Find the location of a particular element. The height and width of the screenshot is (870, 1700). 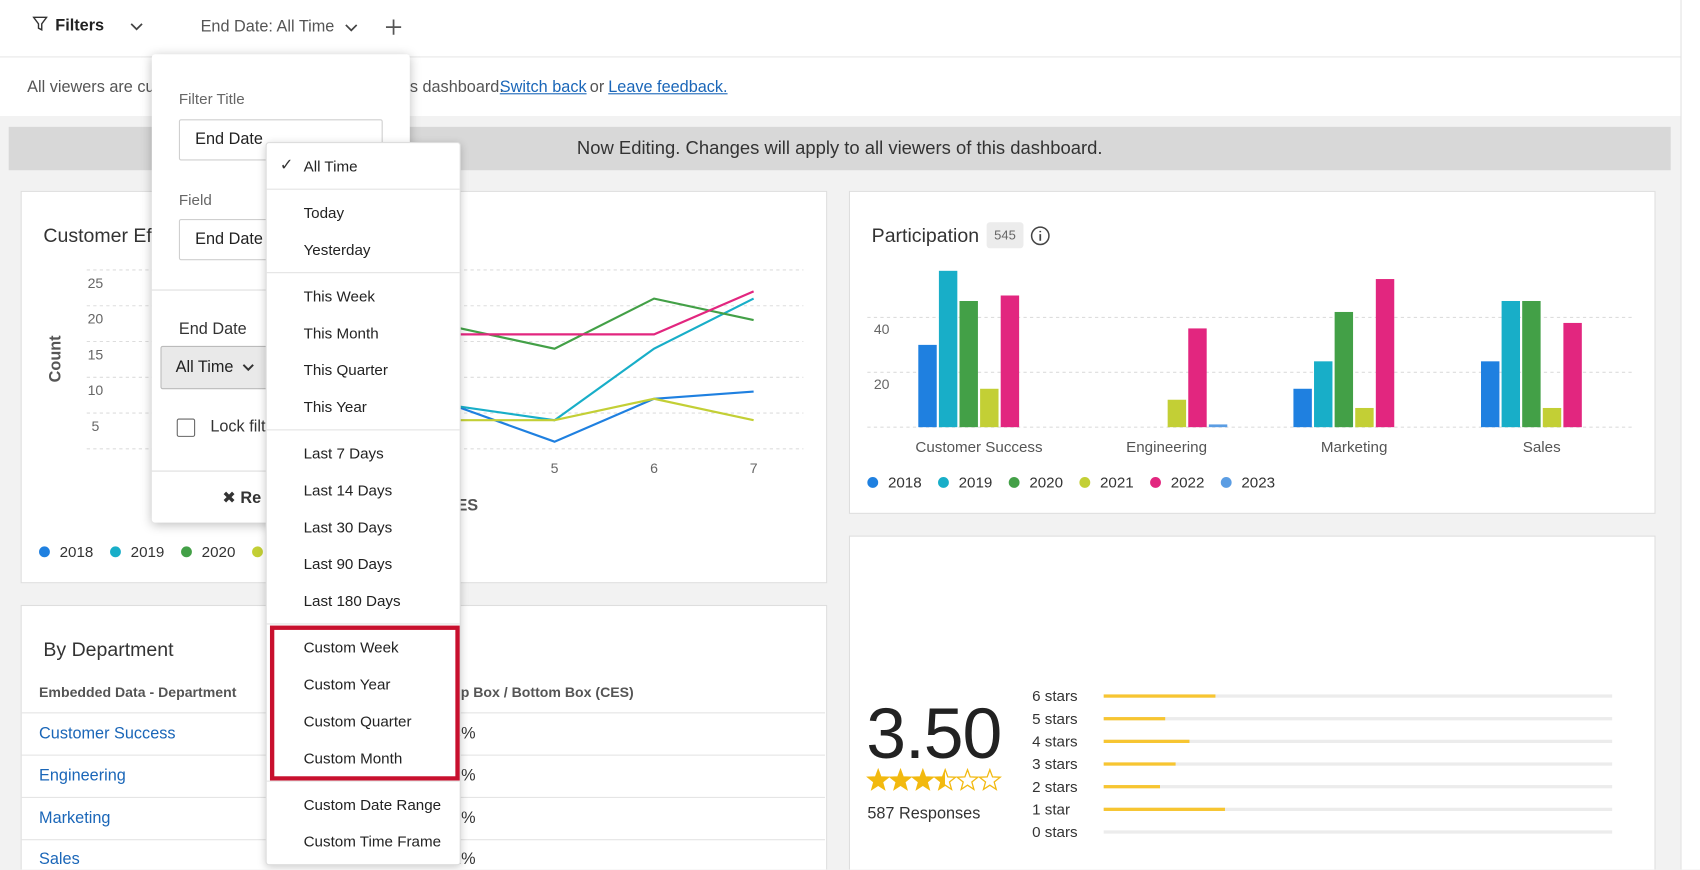

x-tick-label: Marketing is located at coordinates (1354, 447).